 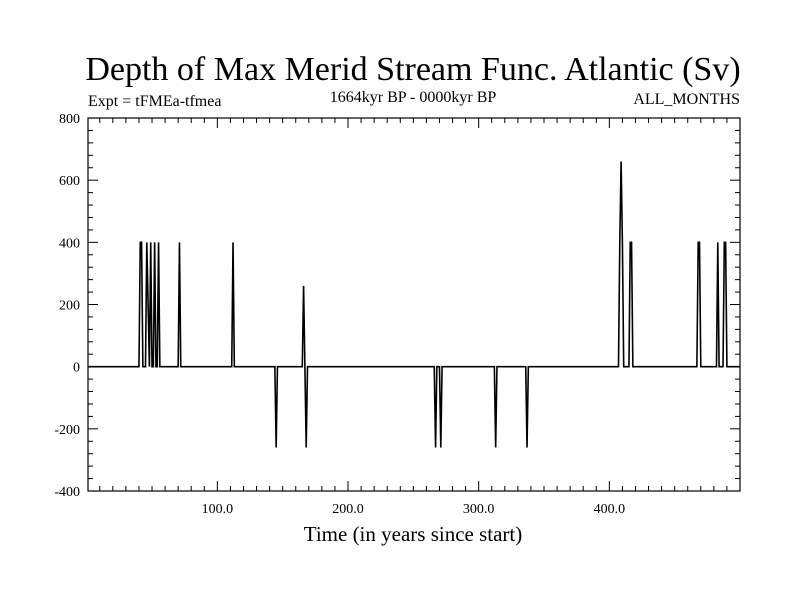 I want to click on y-tick-label: 600, so click(x=69, y=181).